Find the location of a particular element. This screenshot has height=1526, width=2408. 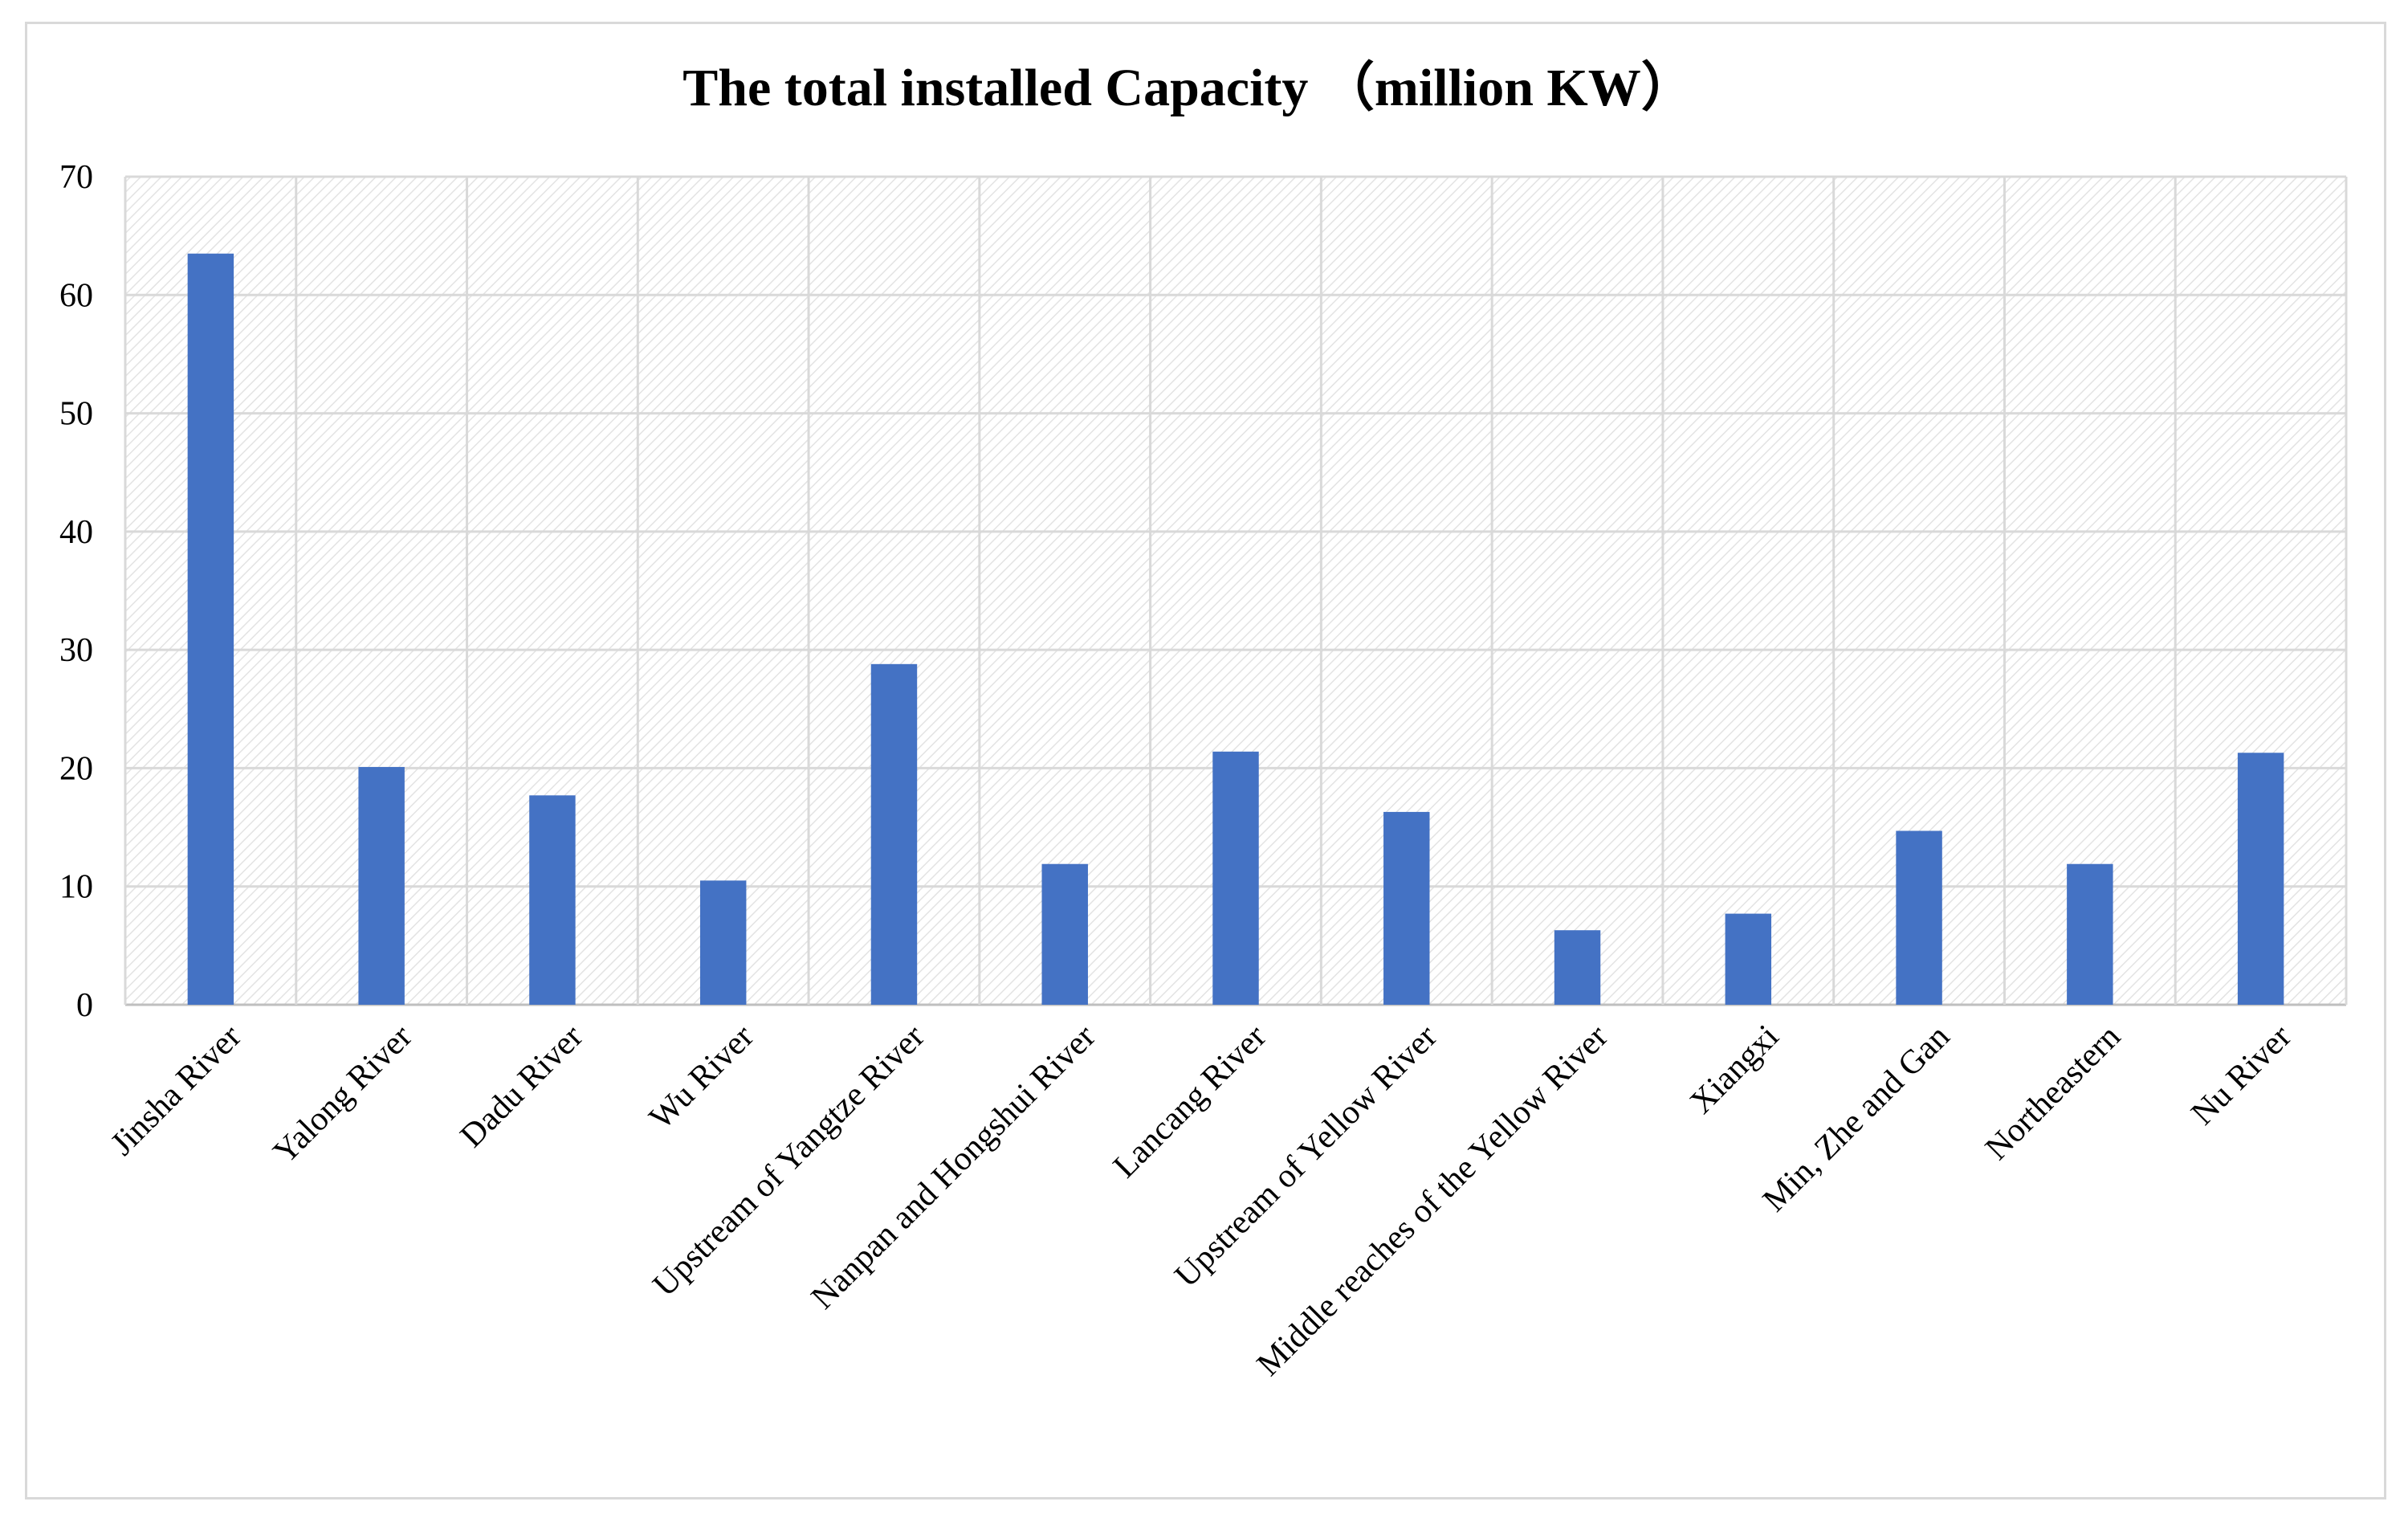

x-tick-label-6: Lancang River is located at coordinates (1189, 1101).